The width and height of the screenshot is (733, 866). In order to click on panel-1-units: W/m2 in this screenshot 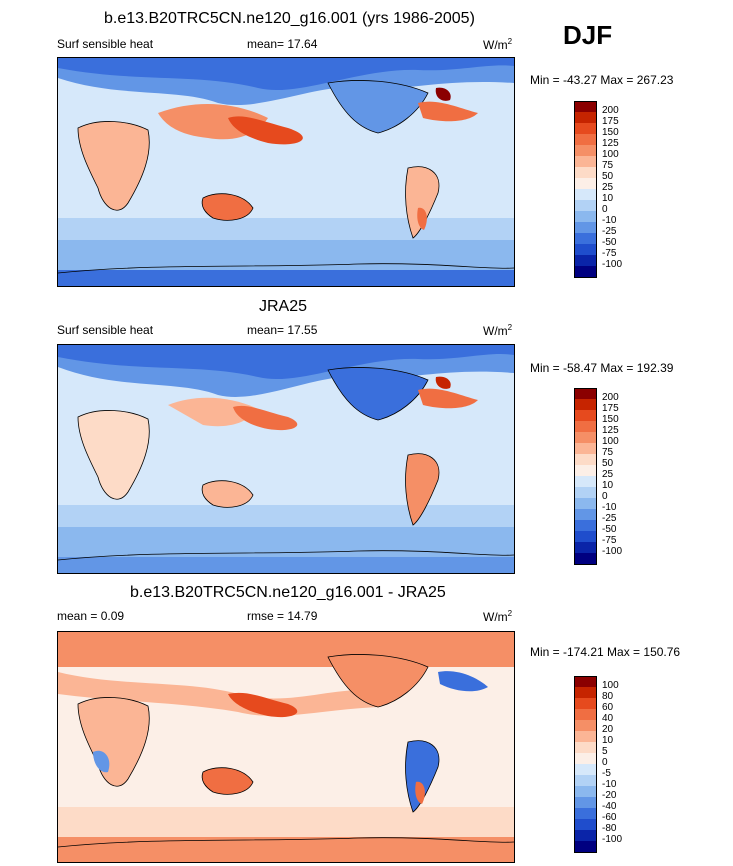, I will do `click(498, 44)`.